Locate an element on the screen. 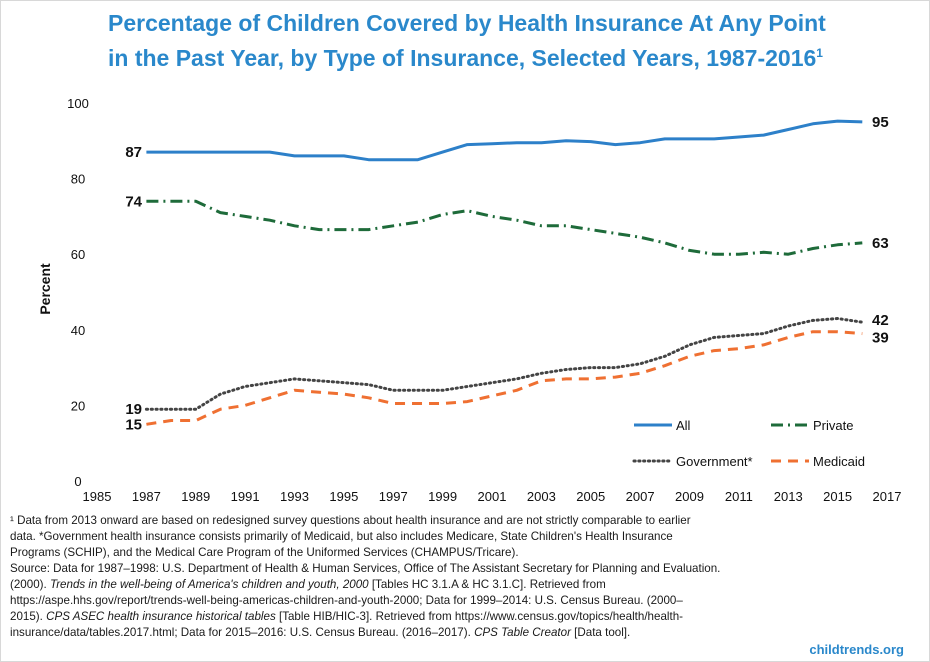  x-tick-label: 1997 is located at coordinates (393, 496).